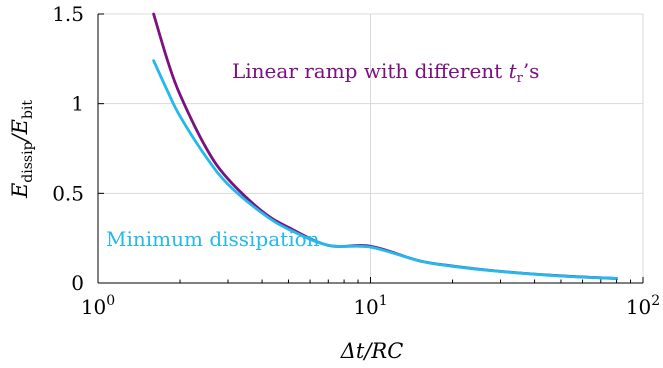 The image size is (663, 368). What do you see at coordinates (20, 191) in the screenshot?
I see `y-axis-label-e1: E` at bounding box center [20, 191].